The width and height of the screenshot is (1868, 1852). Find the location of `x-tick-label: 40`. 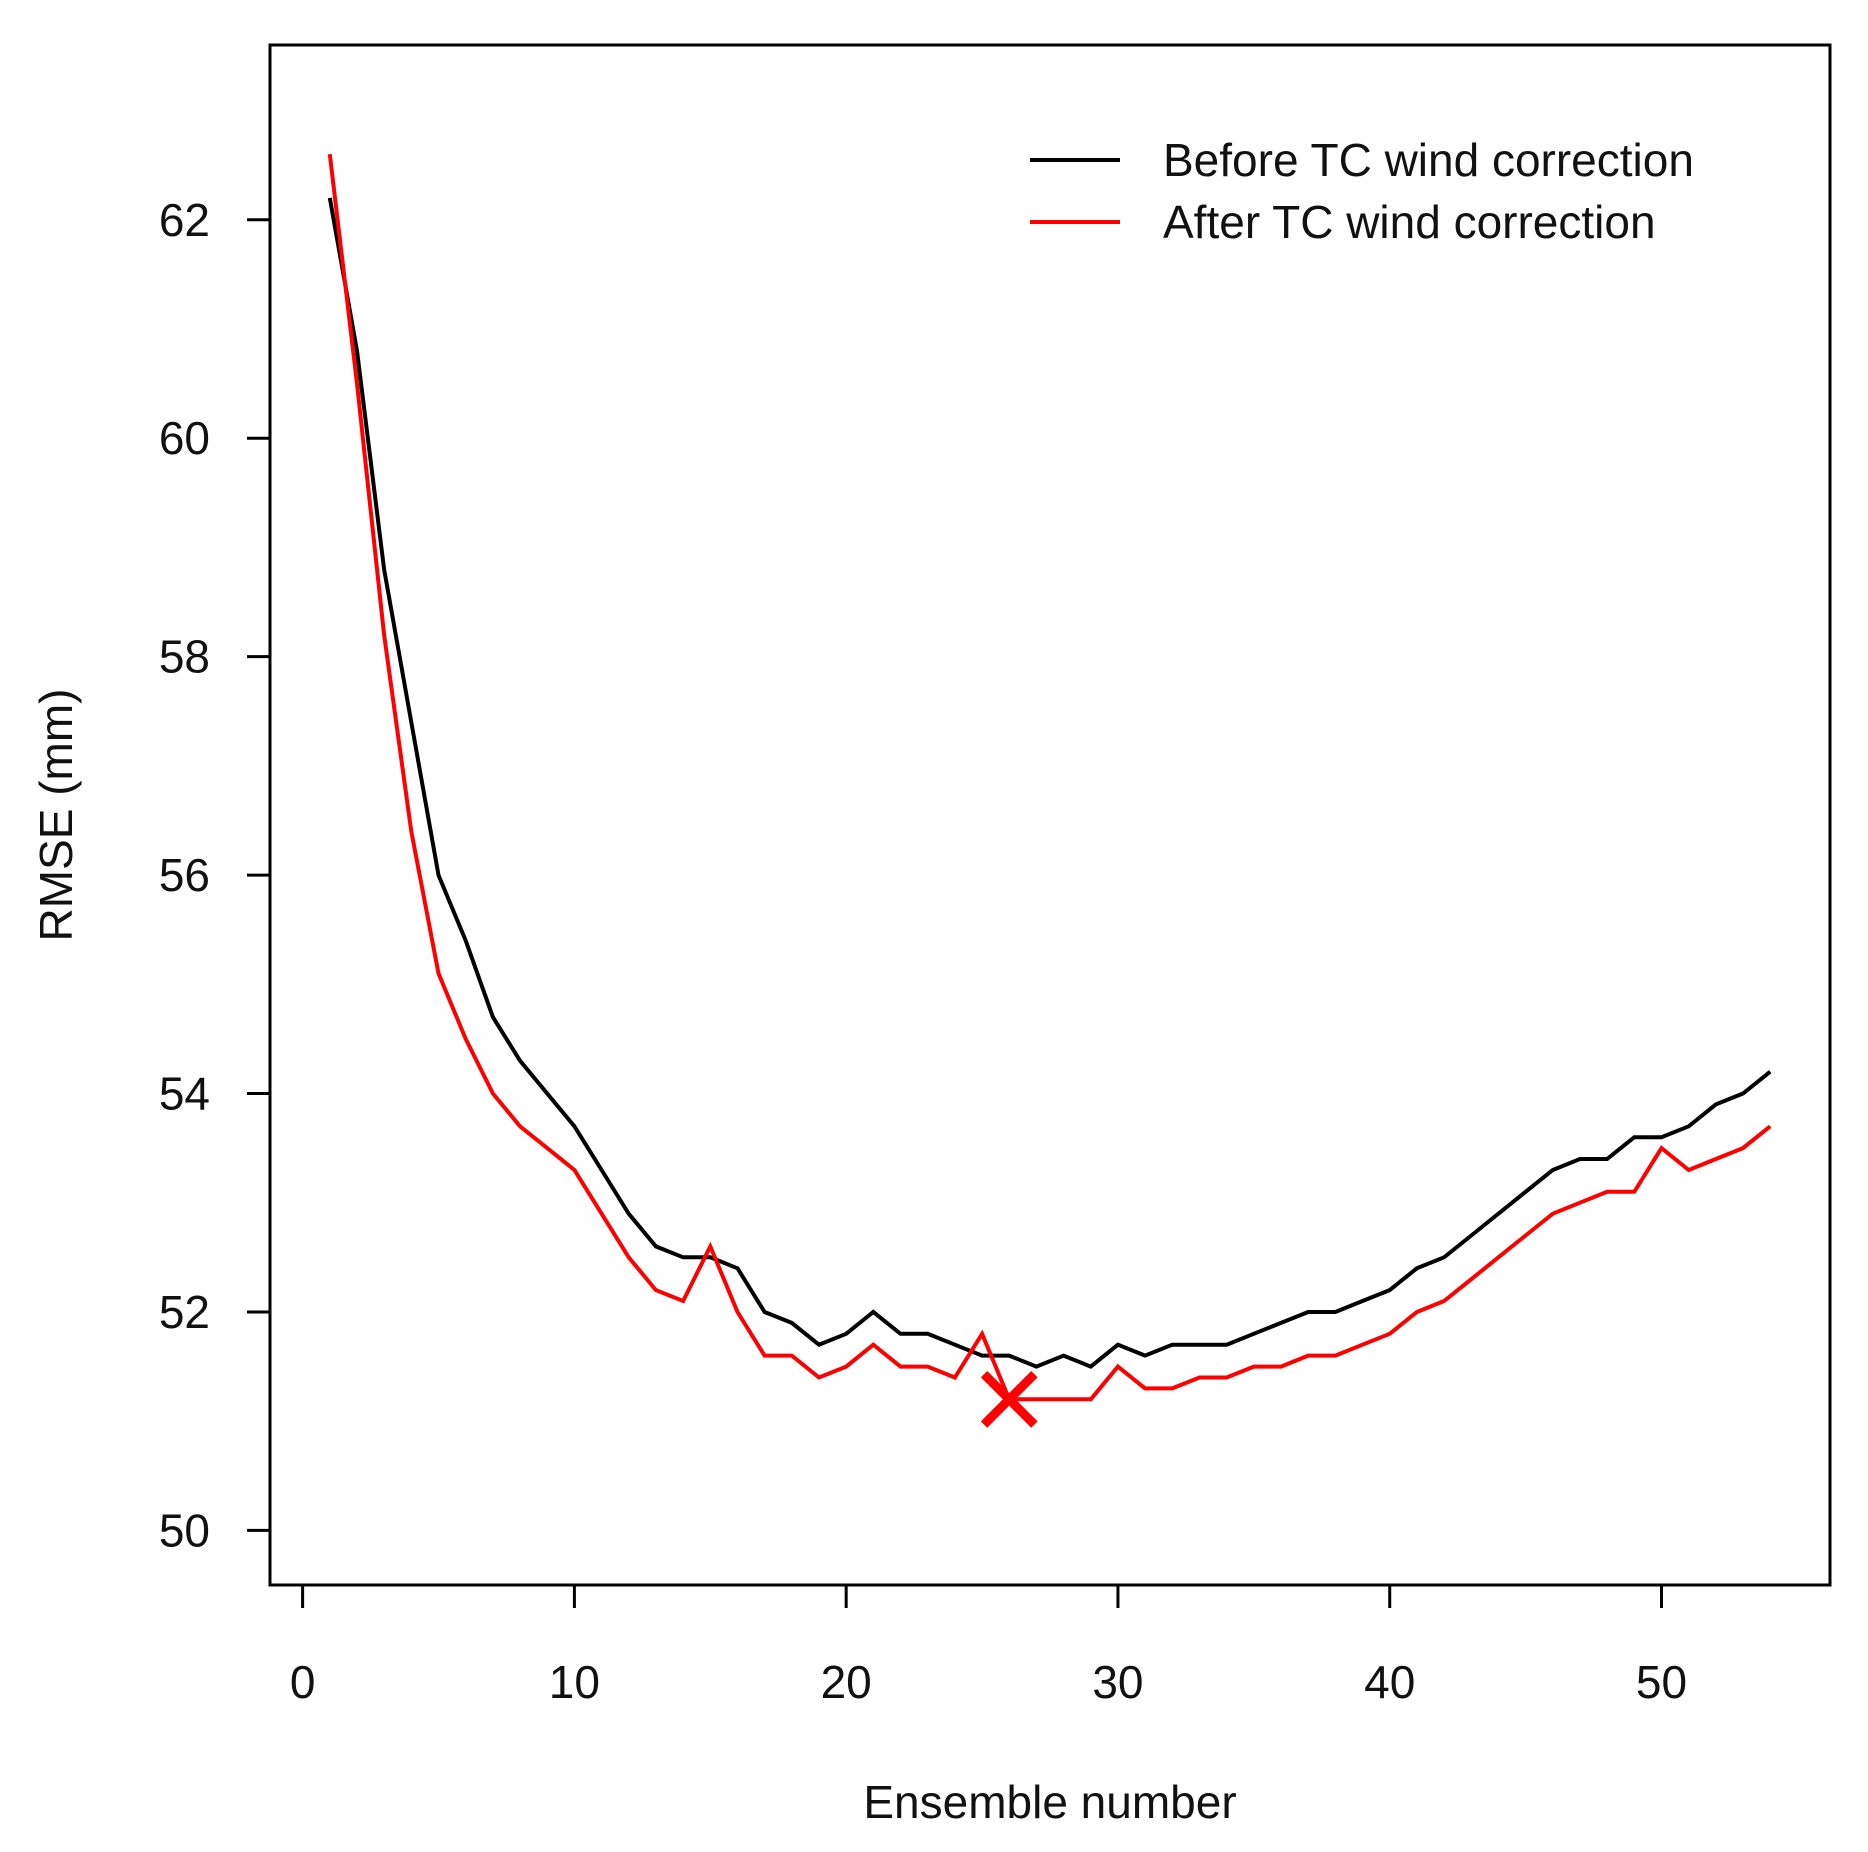

x-tick-label: 40 is located at coordinates (1389, 1682).